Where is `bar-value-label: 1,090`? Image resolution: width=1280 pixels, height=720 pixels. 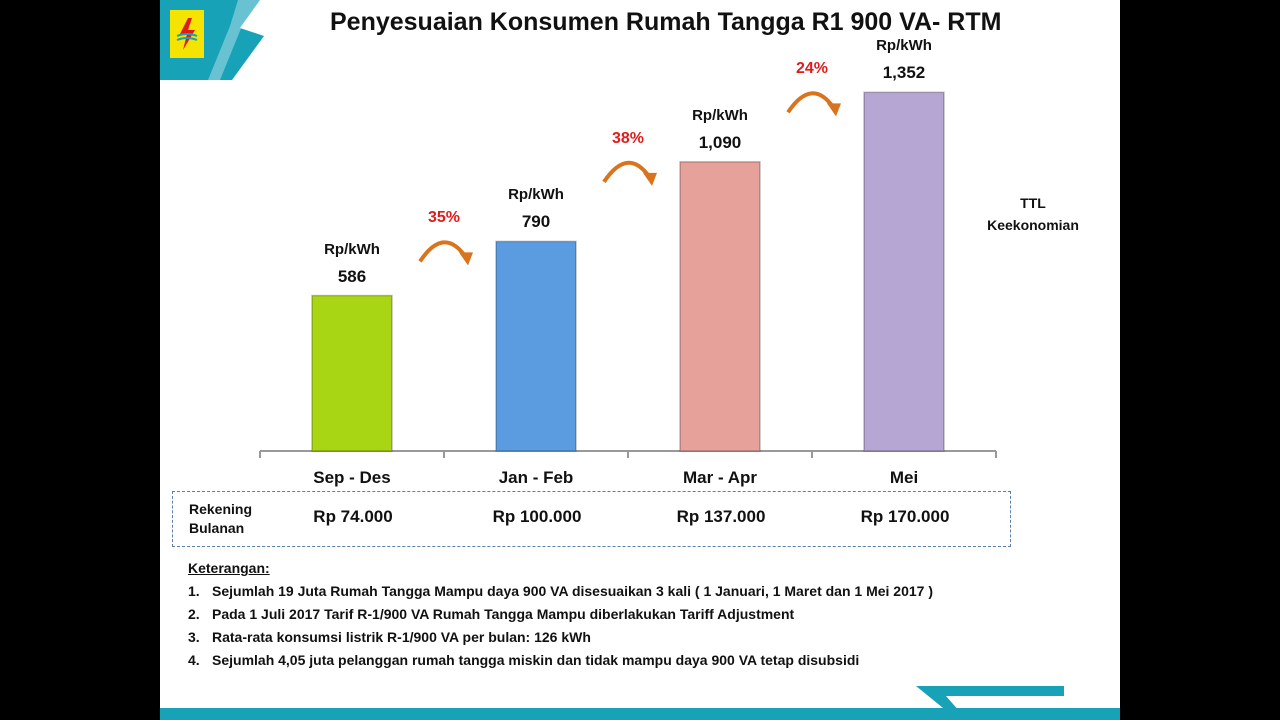 bar-value-label: 1,090 is located at coordinates (720, 142).